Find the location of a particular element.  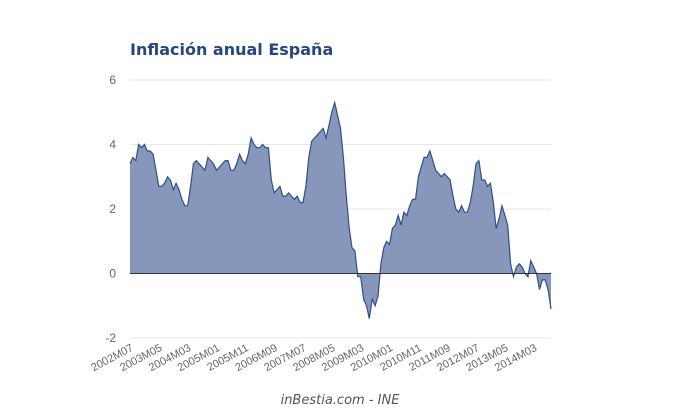

y-axis-ticks: -2 0 2 4 6 is located at coordinates (110, 209).